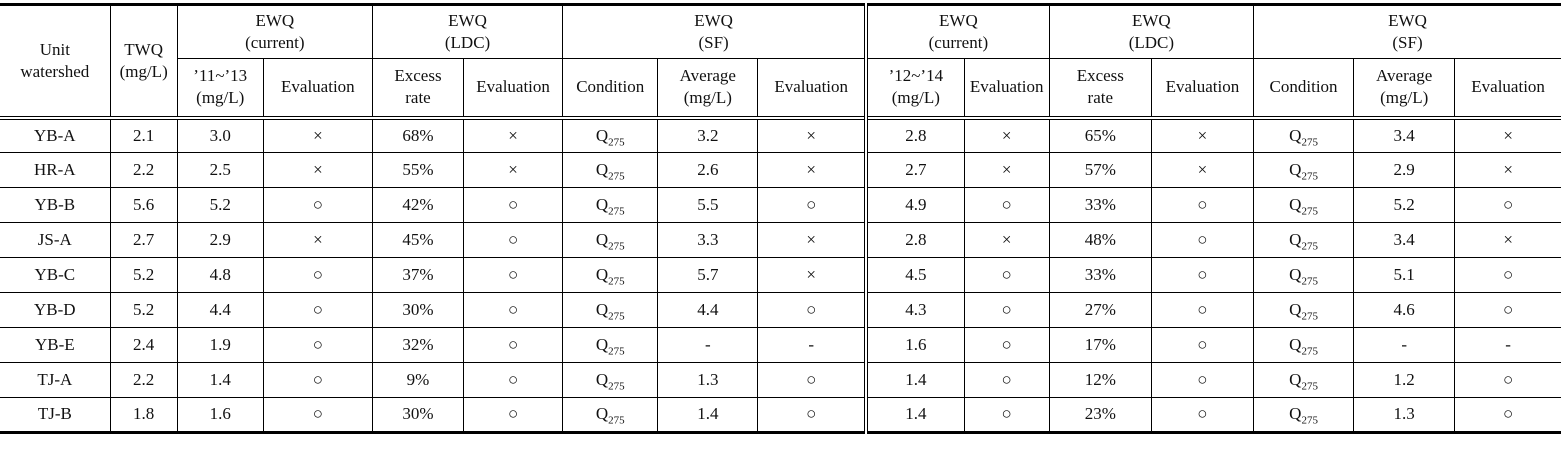 This screenshot has height=451, width=1561. What do you see at coordinates (143, 170) in the screenshot?
I see `value-cell: 2.2` at bounding box center [143, 170].